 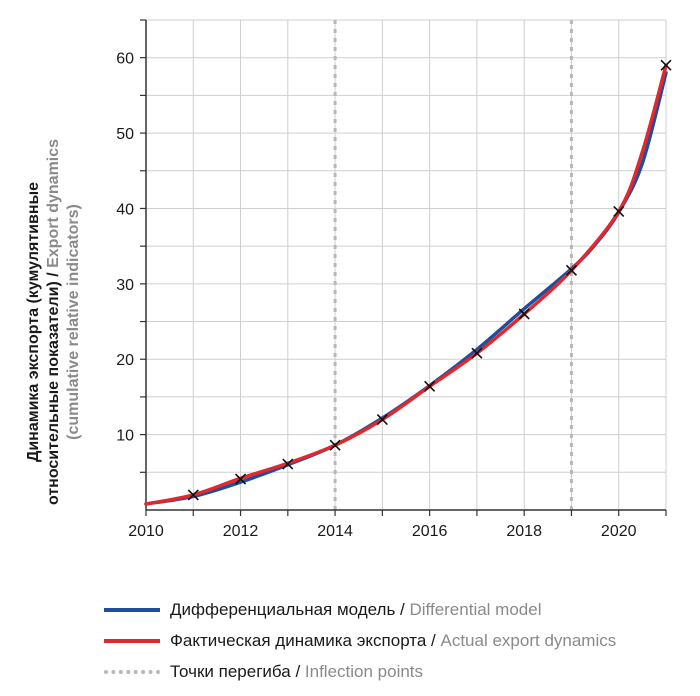 What do you see at coordinates (298, 640) in the screenshot?
I see `legend-label-ru: Фактическая динамика экспорта` at bounding box center [298, 640].